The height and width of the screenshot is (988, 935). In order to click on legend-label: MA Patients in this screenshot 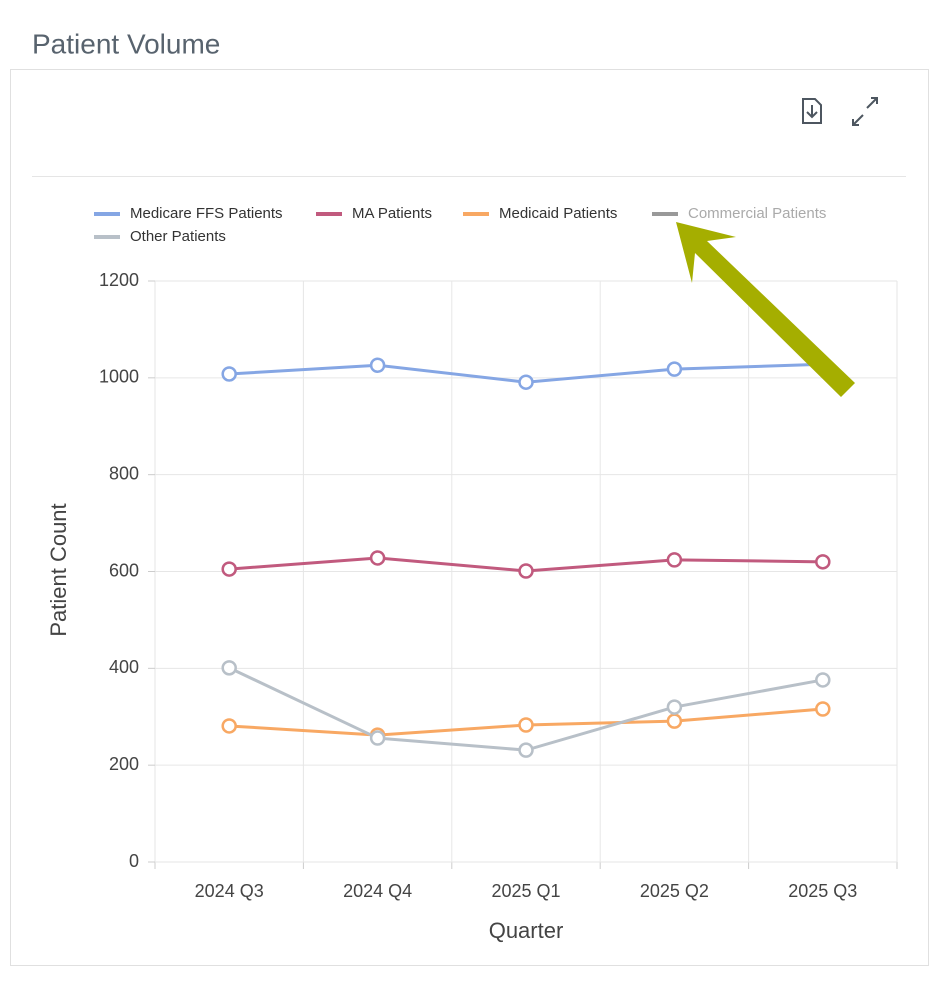, I will do `click(392, 213)`.